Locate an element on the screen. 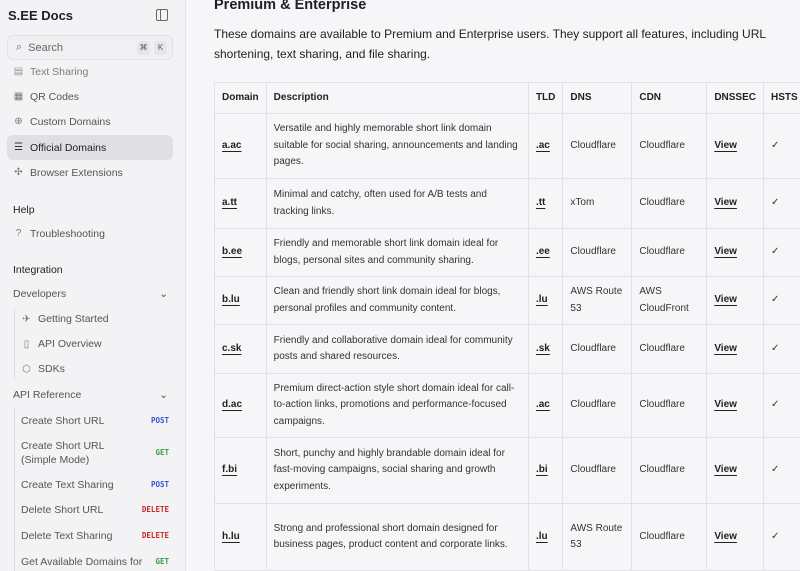 Image resolution: width=800 pixels, height=571 pixels. domain-link: b.lu is located at coordinates (240, 300).